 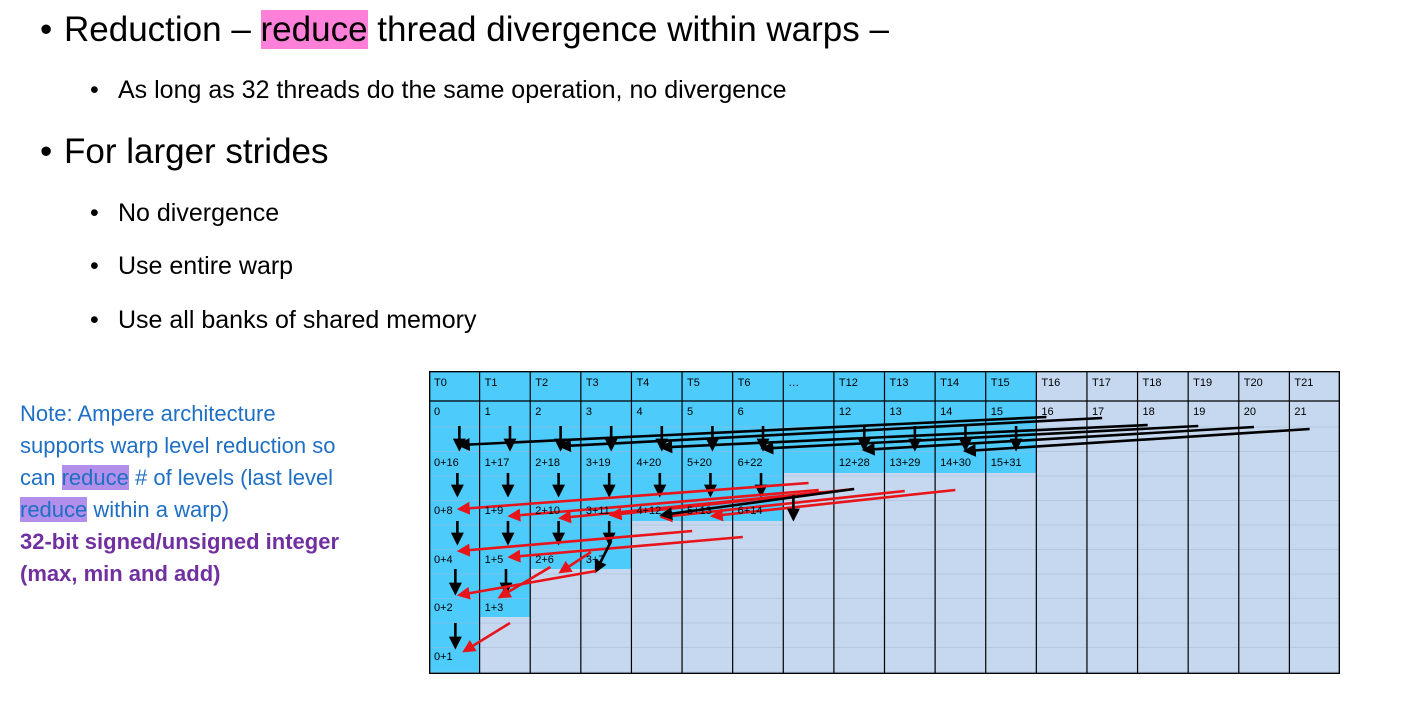 I want to click on bullet-larger-strides-text: For larger strides, so click(x=196, y=151).